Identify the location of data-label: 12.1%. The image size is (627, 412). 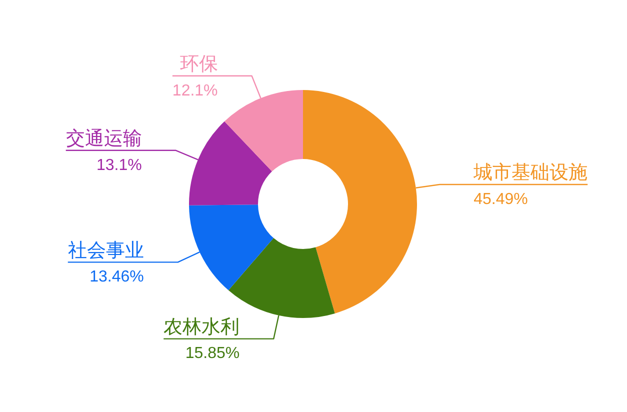
(195, 91).